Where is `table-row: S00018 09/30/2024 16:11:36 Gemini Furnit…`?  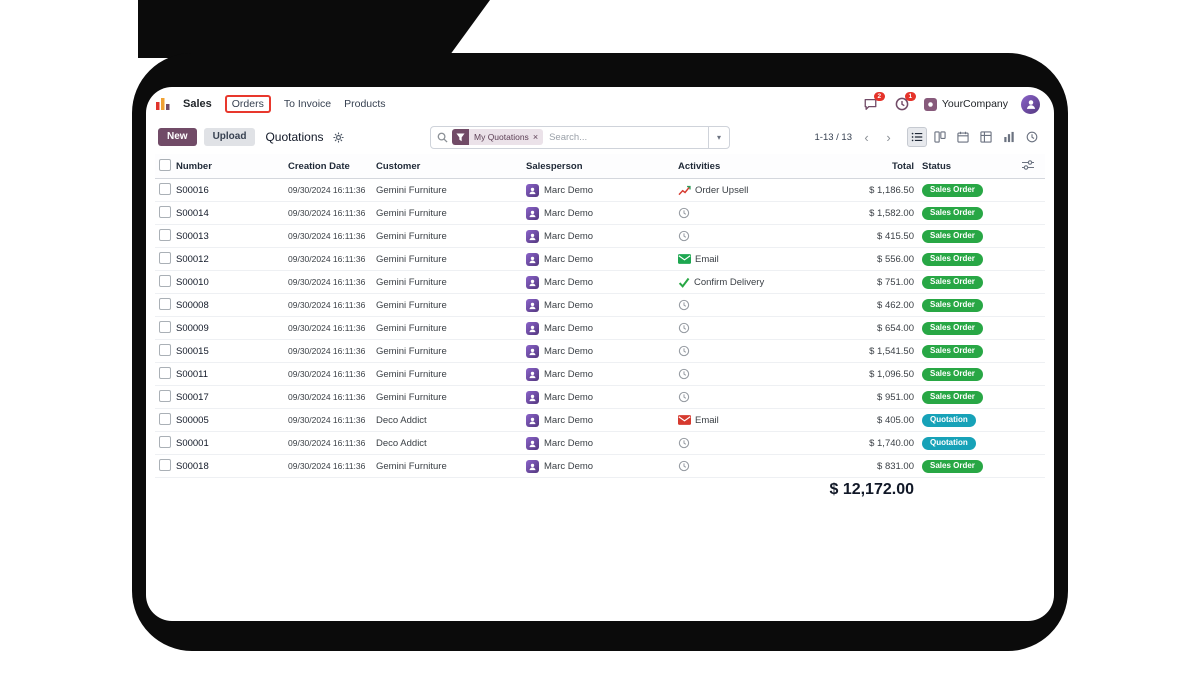 table-row: S00018 09/30/2024 16:11:36 Gemini Furnit… is located at coordinates (600, 466).